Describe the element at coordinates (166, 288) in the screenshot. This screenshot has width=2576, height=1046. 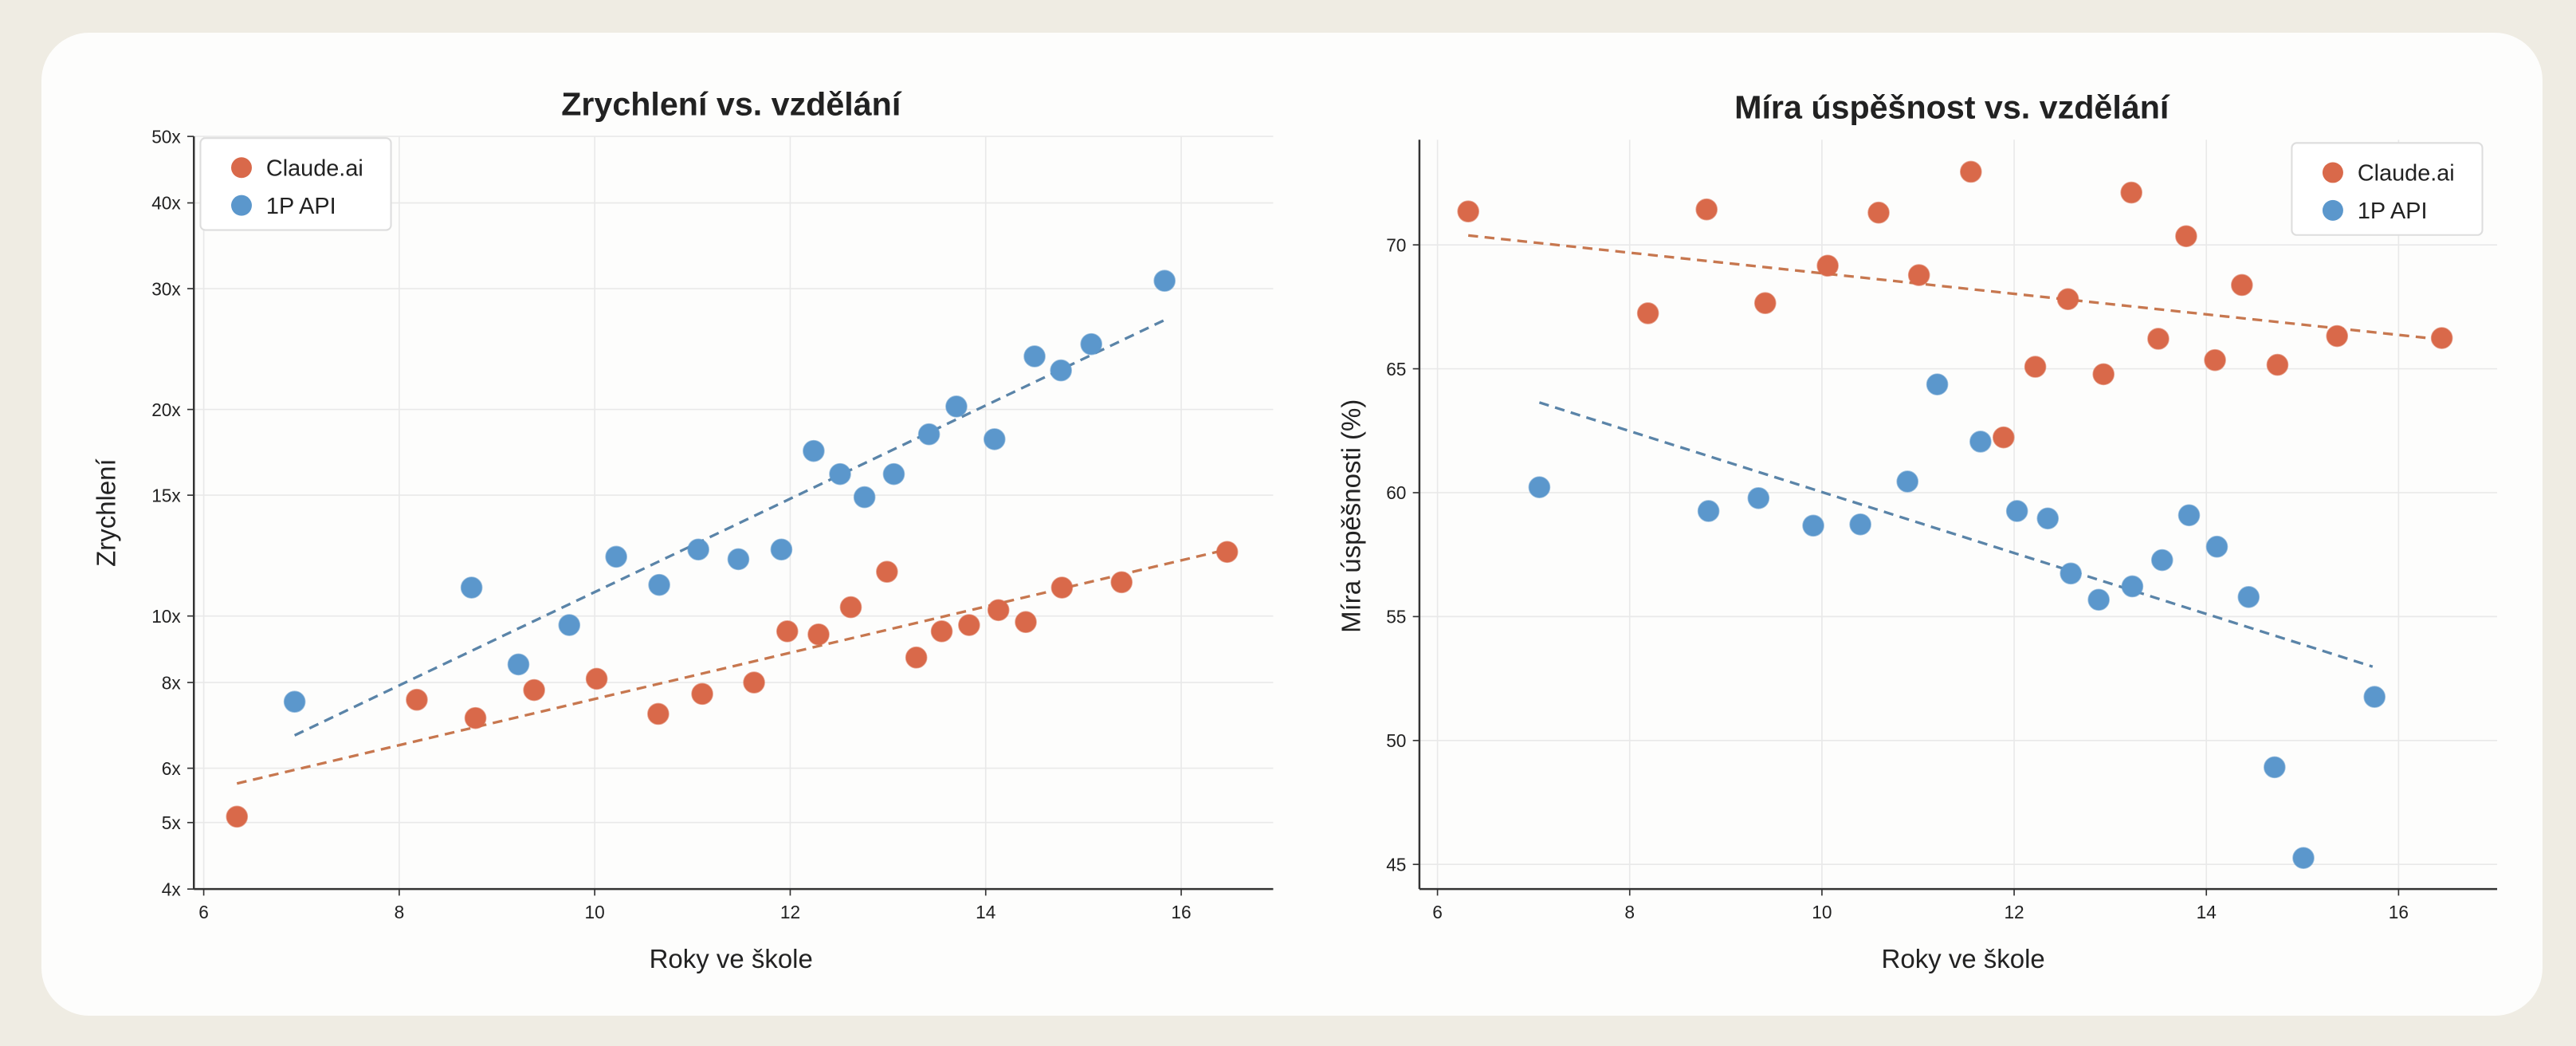
I see `y-tick-label: 30x` at that location.